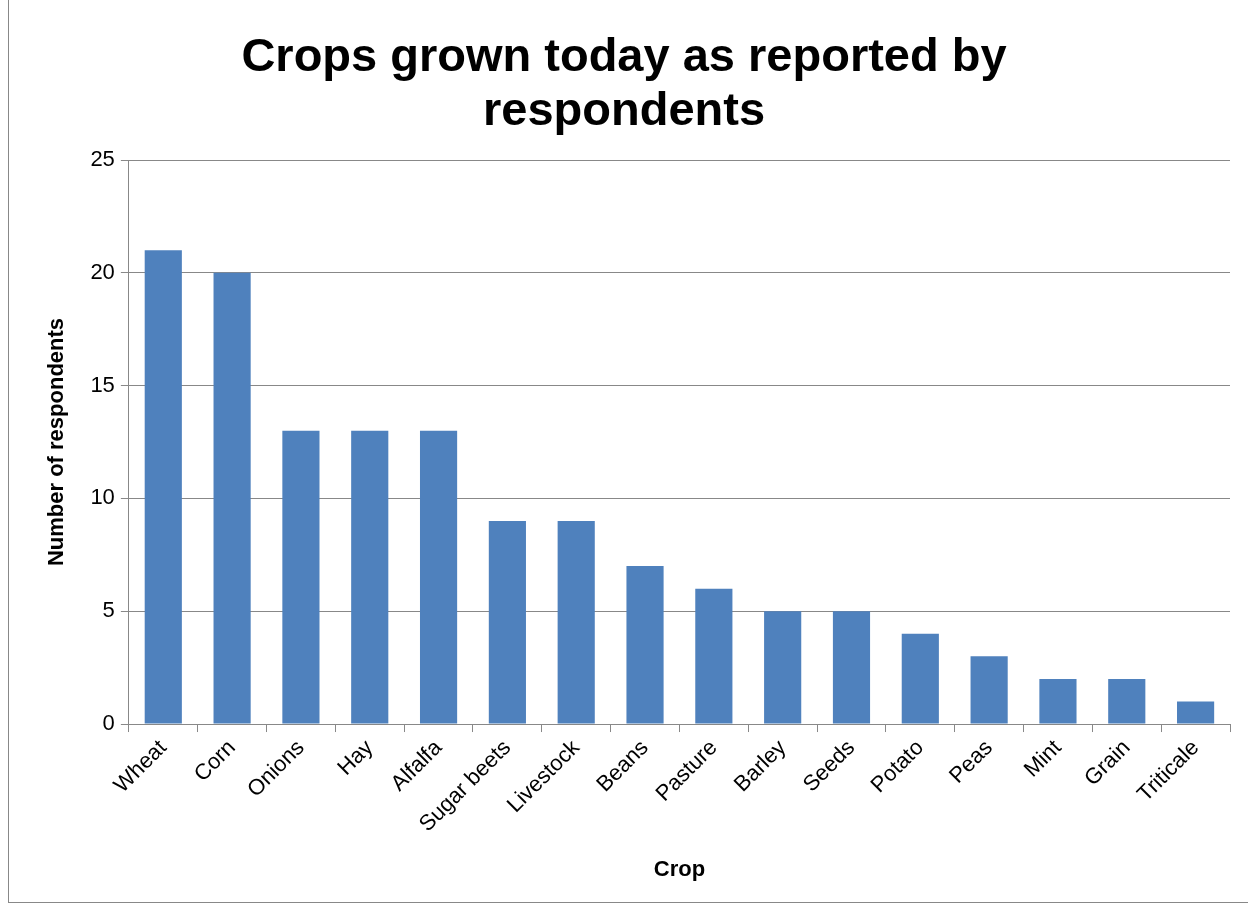 This screenshot has width=1248, height=907. What do you see at coordinates (679, 868) in the screenshot?
I see `x-axis-title: Crop` at bounding box center [679, 868].